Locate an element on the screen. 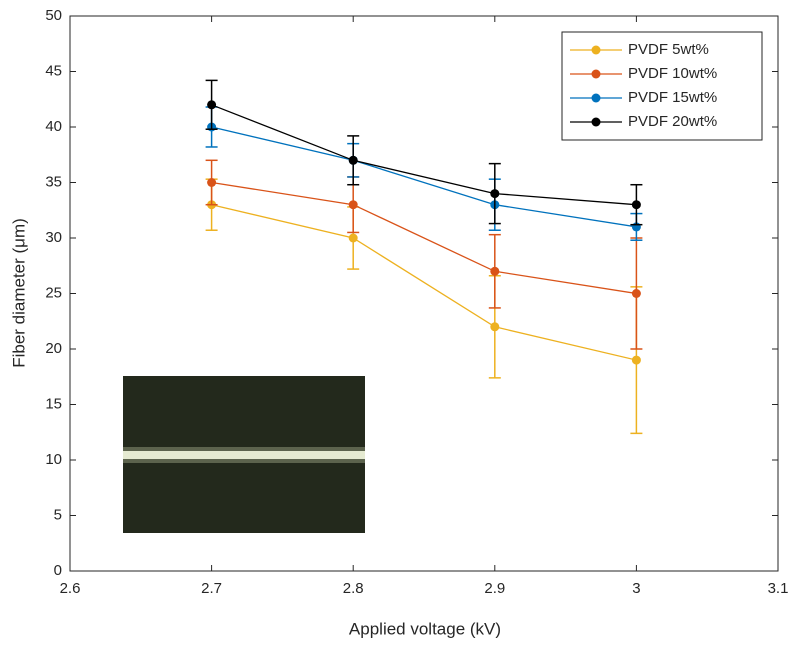 Image resolution: width=793 pixels, height=648 pixels. y-tick-label: 30 is located at coordinates (53, 237).